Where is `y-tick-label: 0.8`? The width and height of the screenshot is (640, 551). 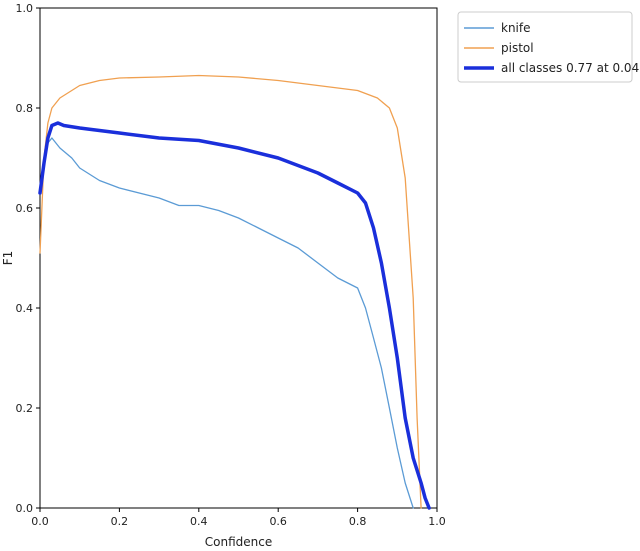
y-tick-label: 0.8 is located at coordinates (25, 108).